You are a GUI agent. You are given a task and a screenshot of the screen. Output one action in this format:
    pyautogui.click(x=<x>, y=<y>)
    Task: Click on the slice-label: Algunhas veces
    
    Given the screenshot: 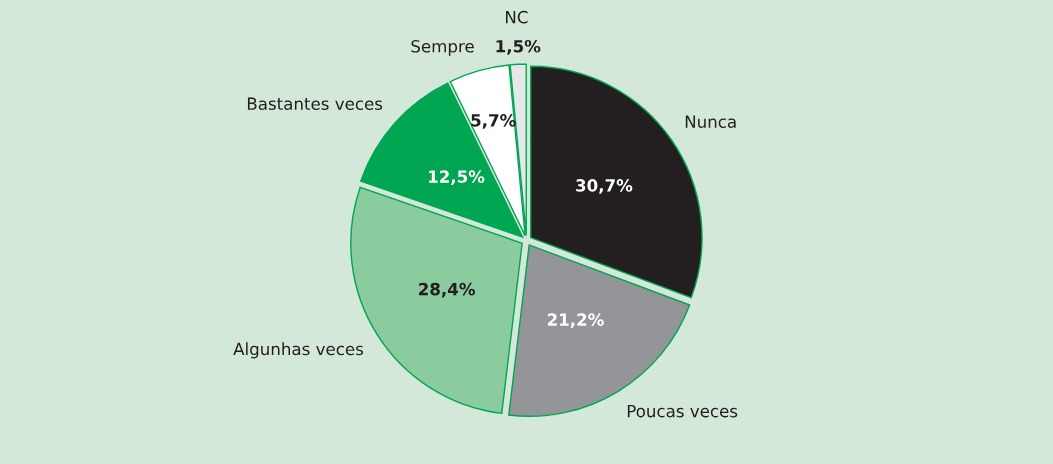 What is the action you would take?
    pyautogui.click(x=298, y=350)
    